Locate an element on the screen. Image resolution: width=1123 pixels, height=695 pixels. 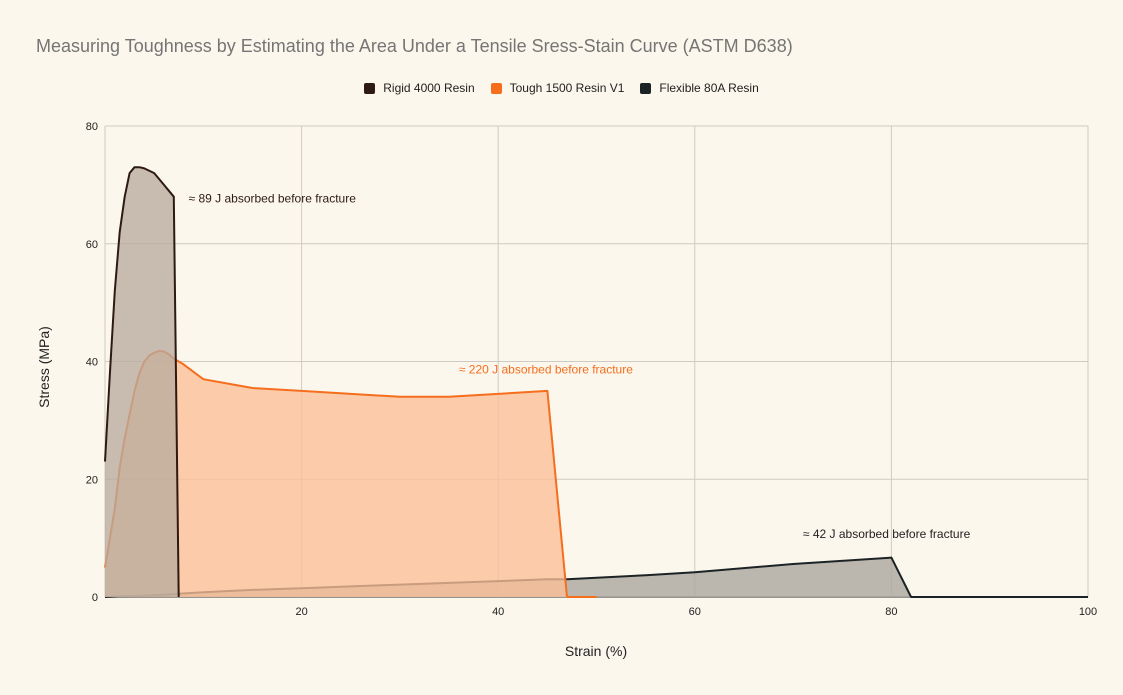
annotation-label: ≈ 42 J absorbed before fracture is located at coordinates (887, 534).